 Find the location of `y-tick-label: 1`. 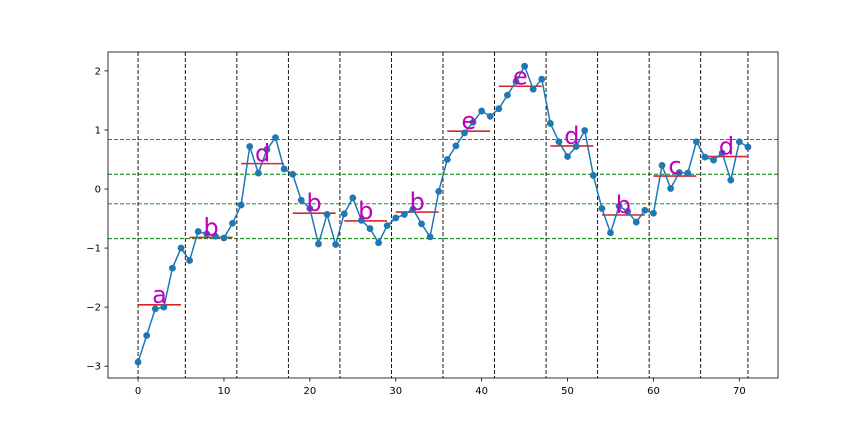

y-tick-label: 1 is located at coordinates (98, 130).